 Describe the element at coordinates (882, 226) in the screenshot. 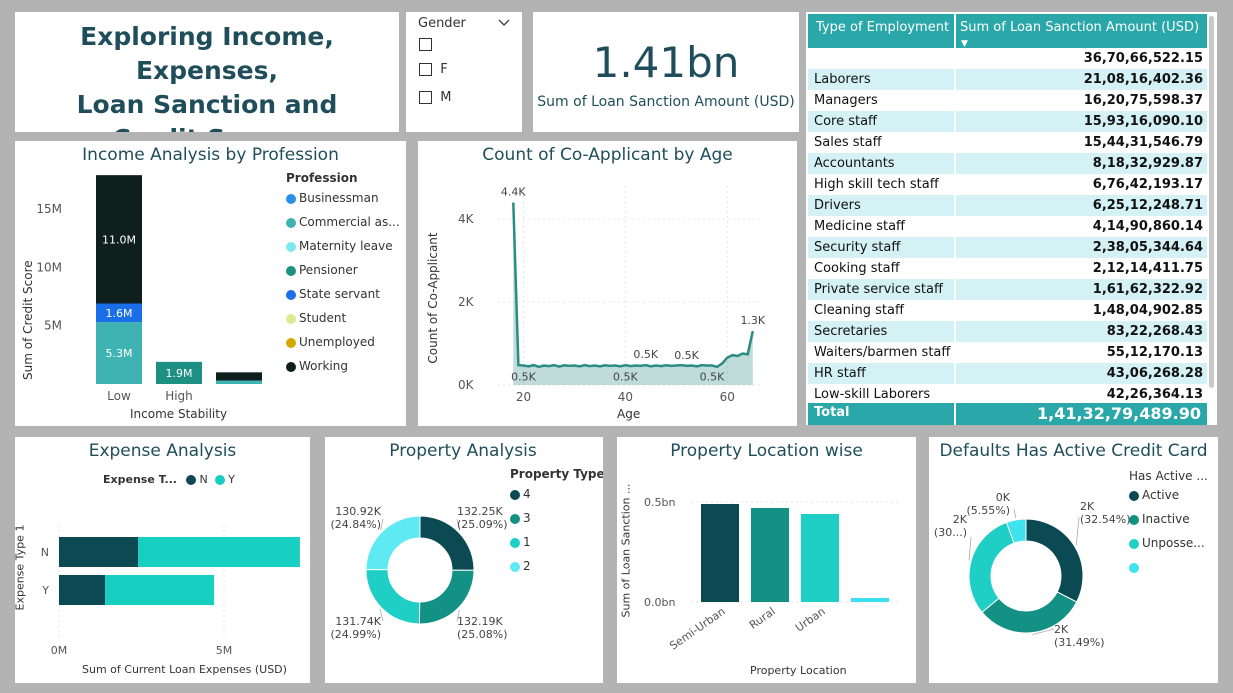

I see `employment-type-cell: Medicine staff` at that location.